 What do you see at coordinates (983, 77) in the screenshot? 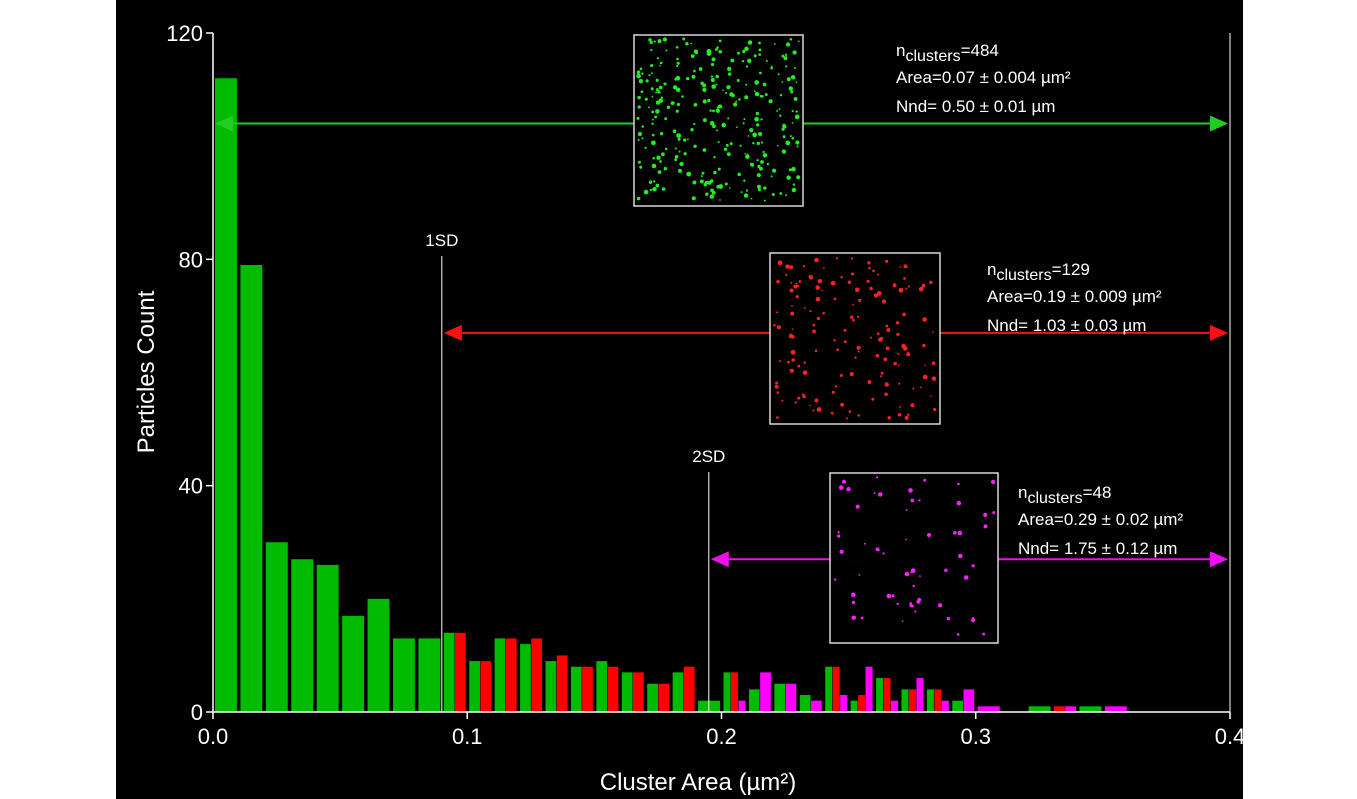
I see `annotation-area-0: Area=0.07 ± 0.004 µm²` at bounding box center [983, 77].